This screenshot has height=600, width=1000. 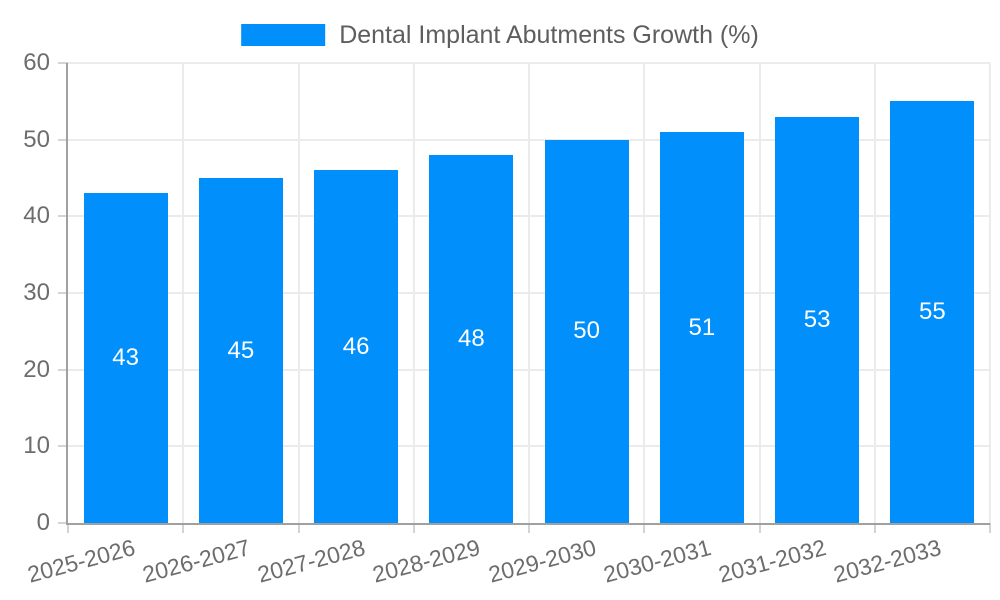 I want to click on x-axis-label-text: 2032-2033, so click(x=888, y=561).